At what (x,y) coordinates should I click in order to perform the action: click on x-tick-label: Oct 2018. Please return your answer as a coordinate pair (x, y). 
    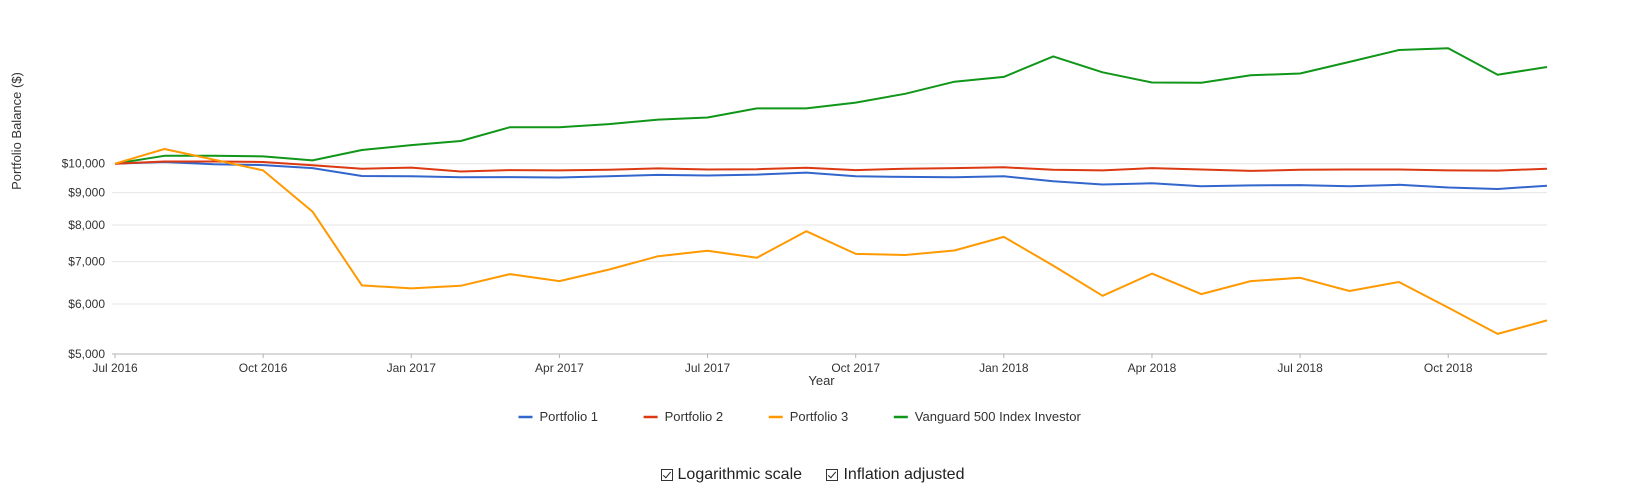
    Looking at the image, I should click on (1448, 368).